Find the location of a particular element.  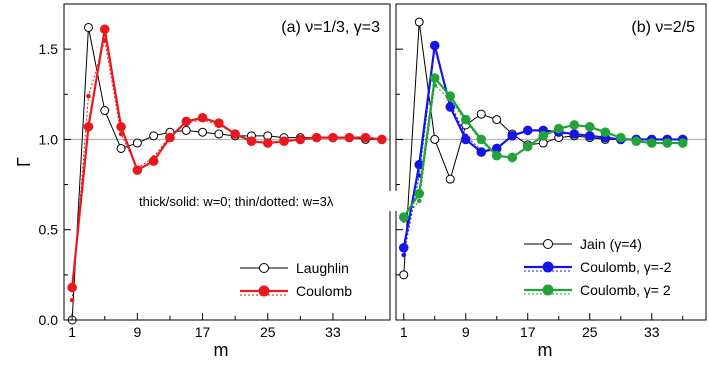

y-tick-label: 0.0 is located at coordinates (49, 320).